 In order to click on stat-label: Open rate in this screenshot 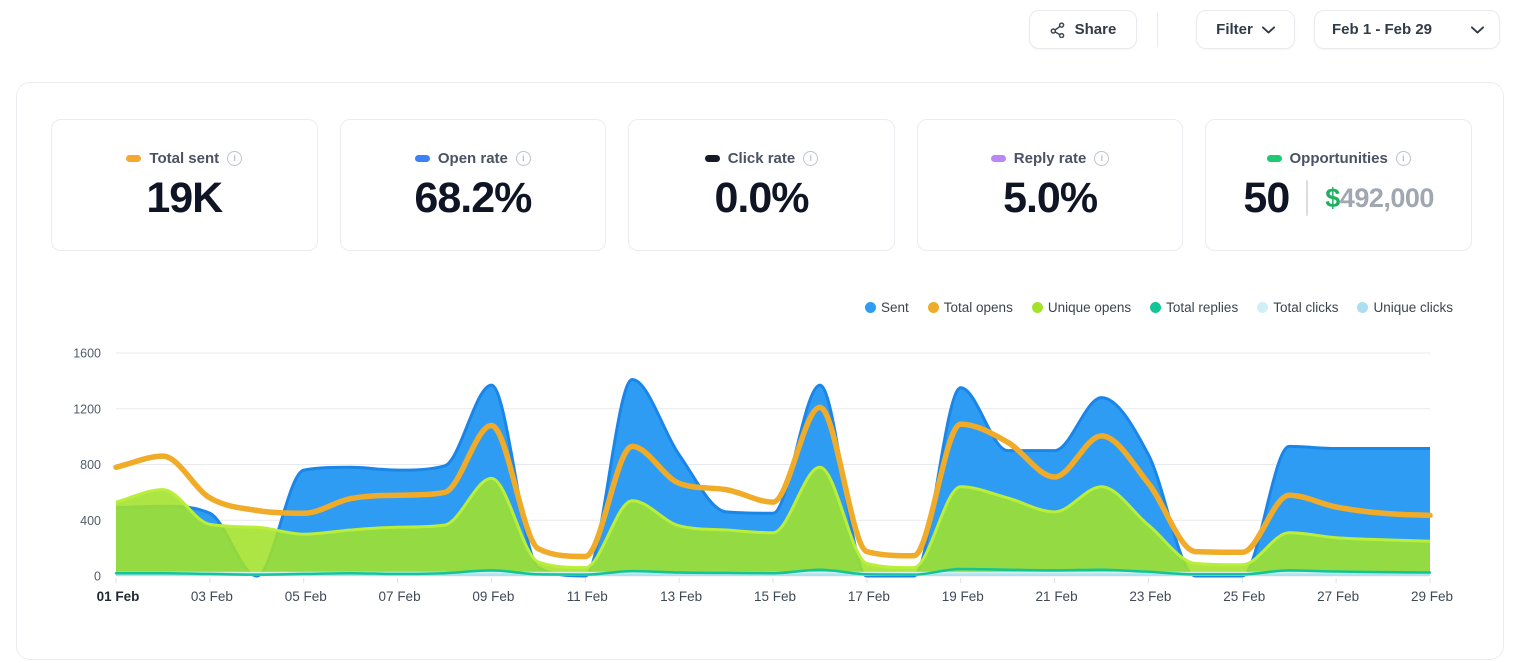, I will do `click(472, 158)`.